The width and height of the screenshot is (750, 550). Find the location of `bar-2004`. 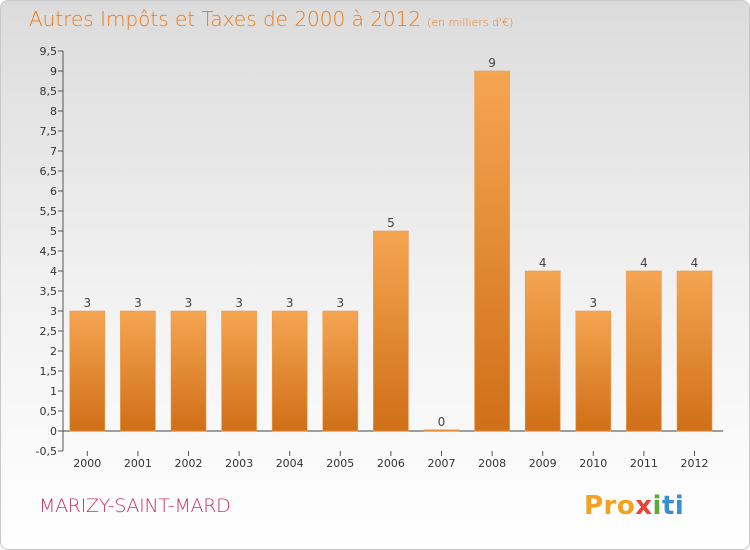

bar-2004 is located at coordinates (289, 371).